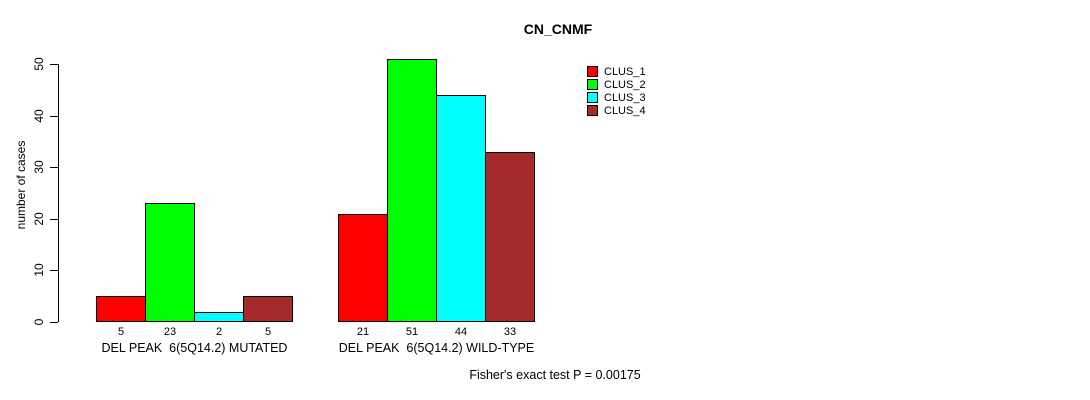 This screenshot has width=1090, height=400. I want to click on bar-value-label: 51, so click(412, 332).